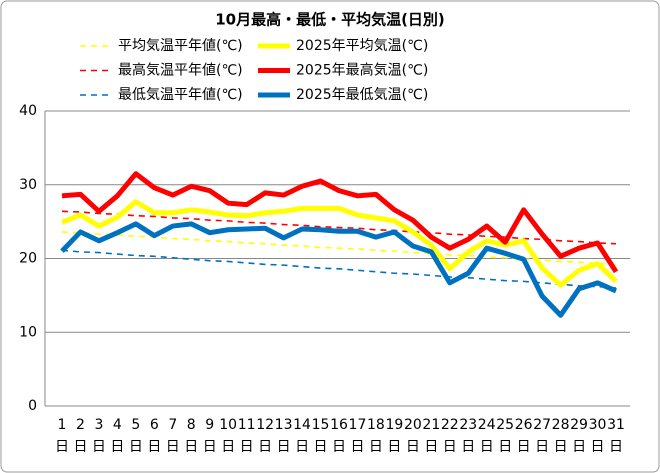 This screenshot has height=473, width=660. I want to click on x-tick-label: 29日, so click(579, 436).